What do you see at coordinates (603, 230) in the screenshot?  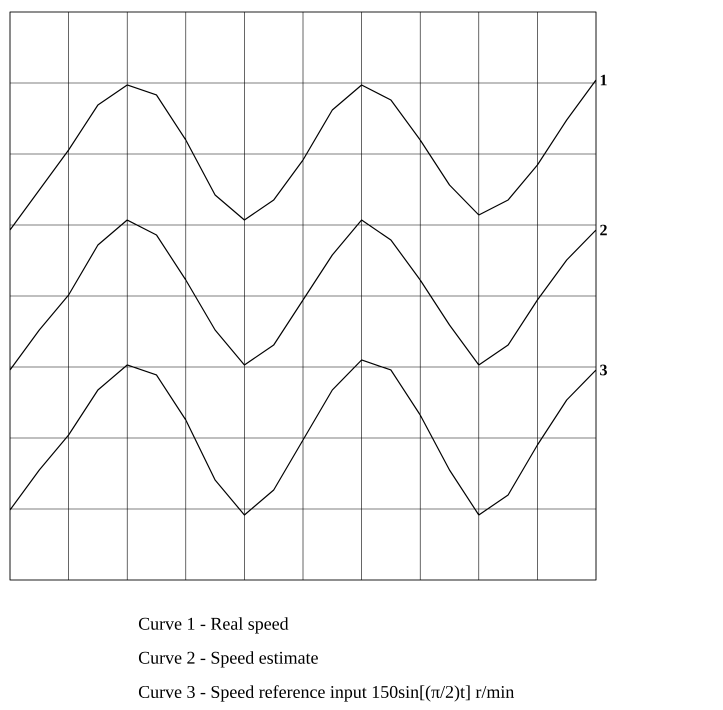 I see `series-label: 2` at bounding box center [603, 230].